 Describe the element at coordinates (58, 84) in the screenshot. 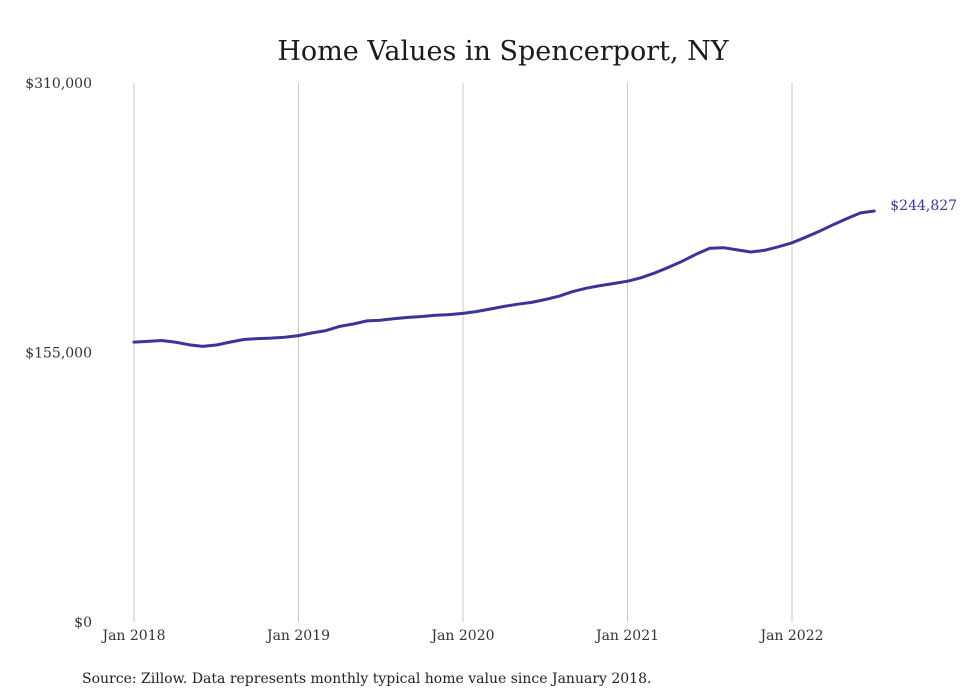

I see `y-tick-label: $310,000` at that location.